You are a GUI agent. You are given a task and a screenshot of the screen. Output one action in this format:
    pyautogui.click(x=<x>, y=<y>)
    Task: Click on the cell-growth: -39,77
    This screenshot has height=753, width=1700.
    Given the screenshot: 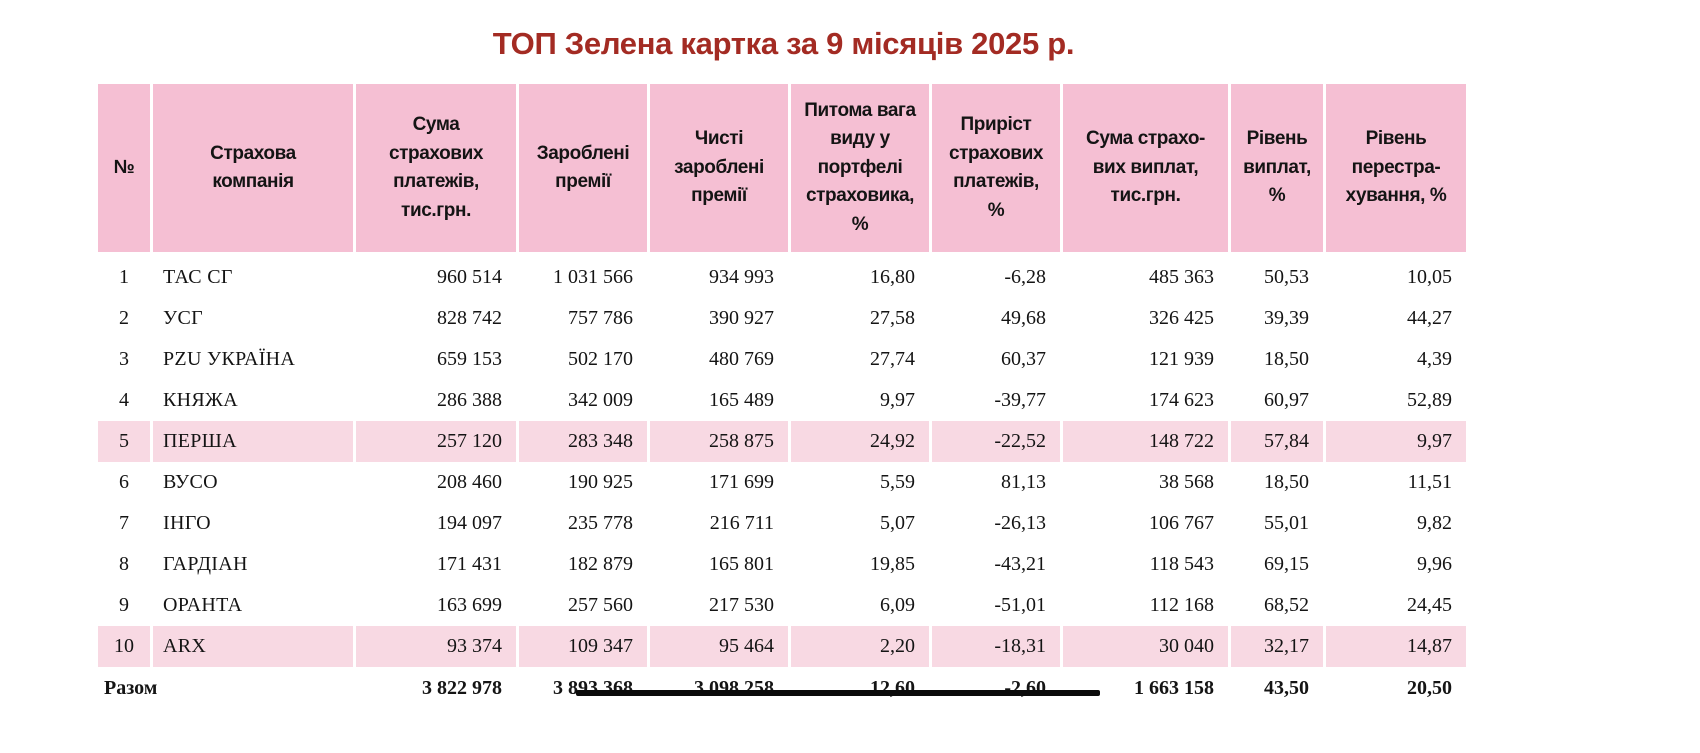 What is the action you would take?
    pyautogui.click(x=996, y=400)
    